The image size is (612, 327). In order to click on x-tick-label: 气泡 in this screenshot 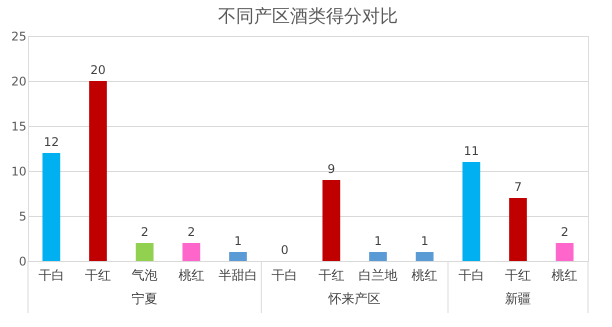, I will do `click(145, 276)`.